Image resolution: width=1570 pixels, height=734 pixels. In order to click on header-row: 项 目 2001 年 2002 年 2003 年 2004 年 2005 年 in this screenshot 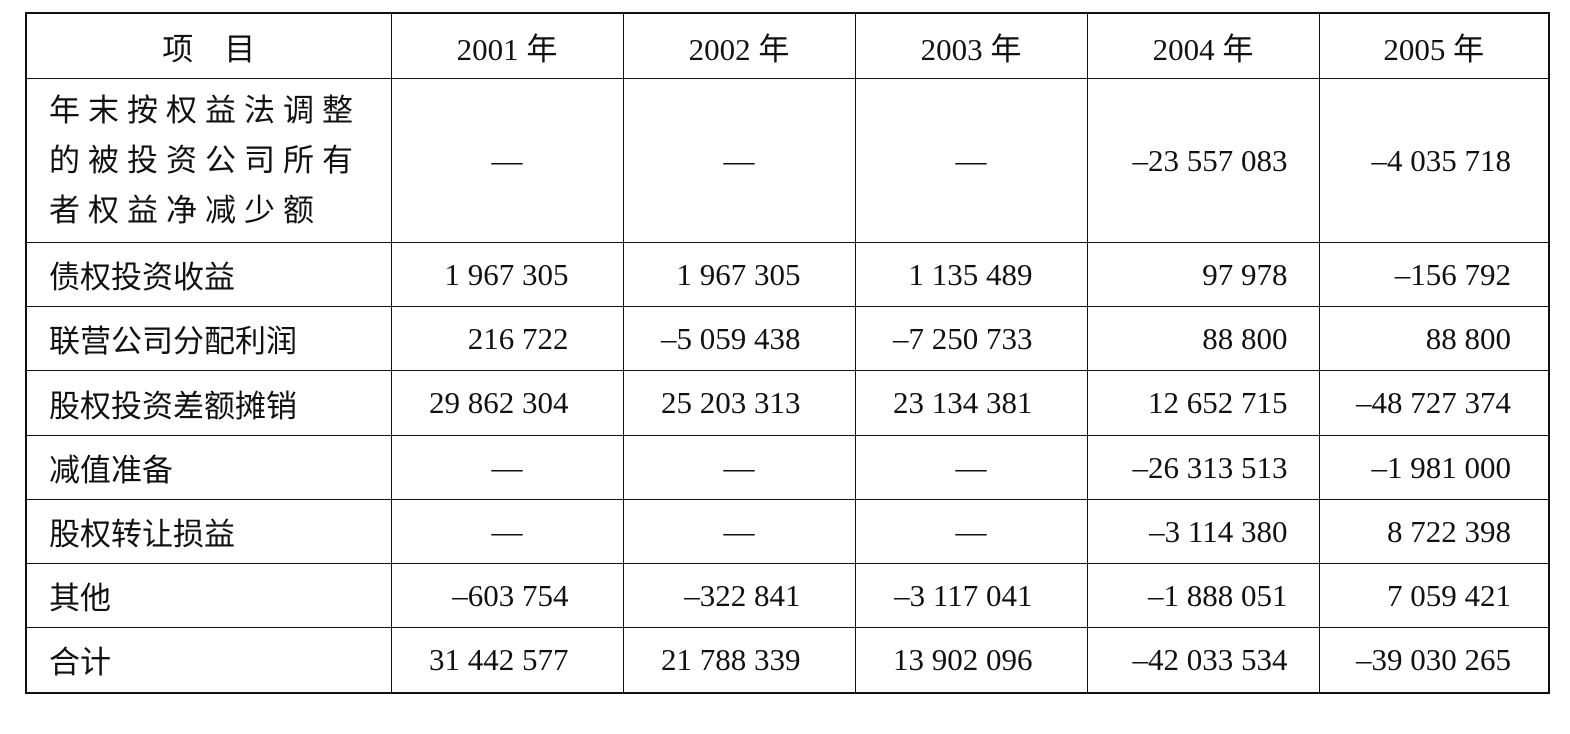, I will do `click(787, 45)`.